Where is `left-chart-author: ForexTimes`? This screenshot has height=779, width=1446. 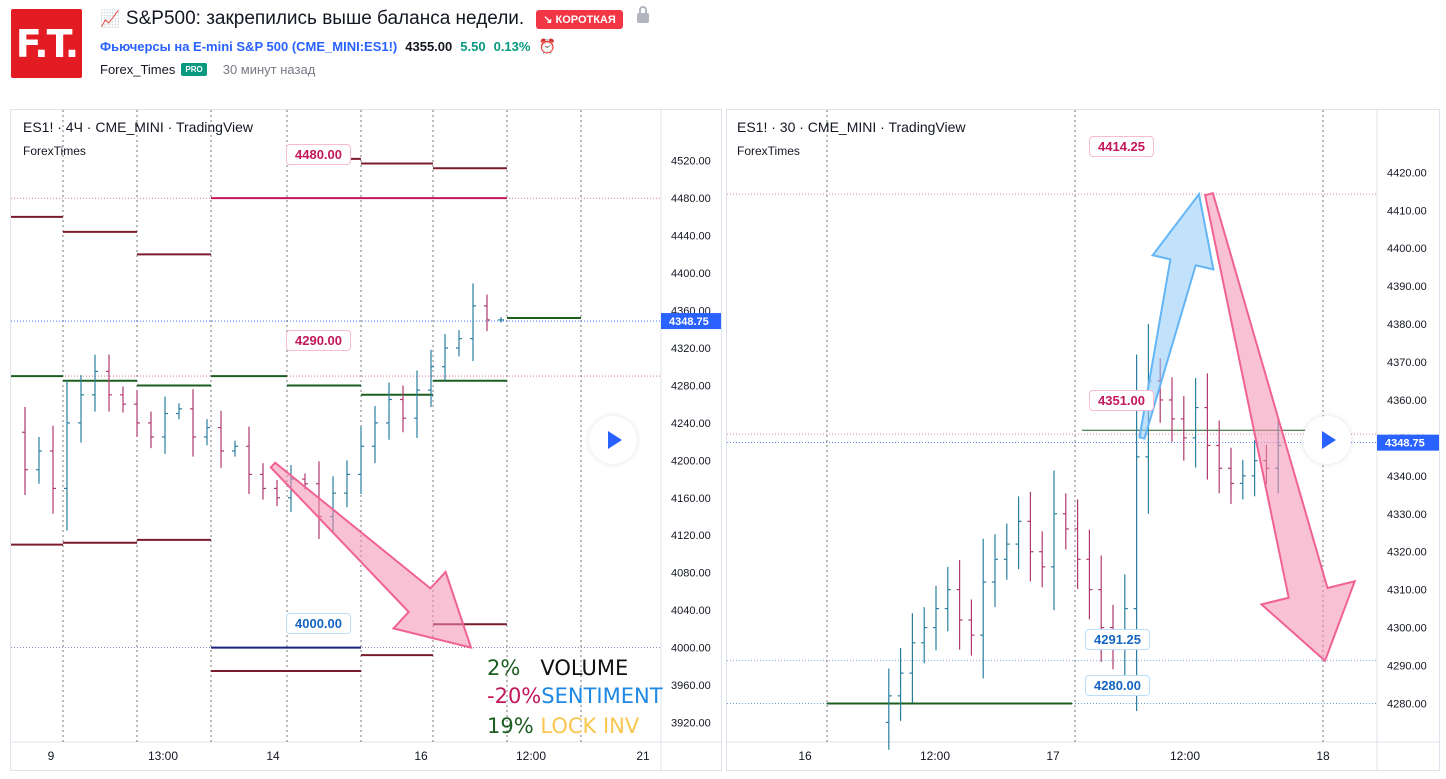
left-chart-author: ForexTimes is located at coordinates (54, 151).